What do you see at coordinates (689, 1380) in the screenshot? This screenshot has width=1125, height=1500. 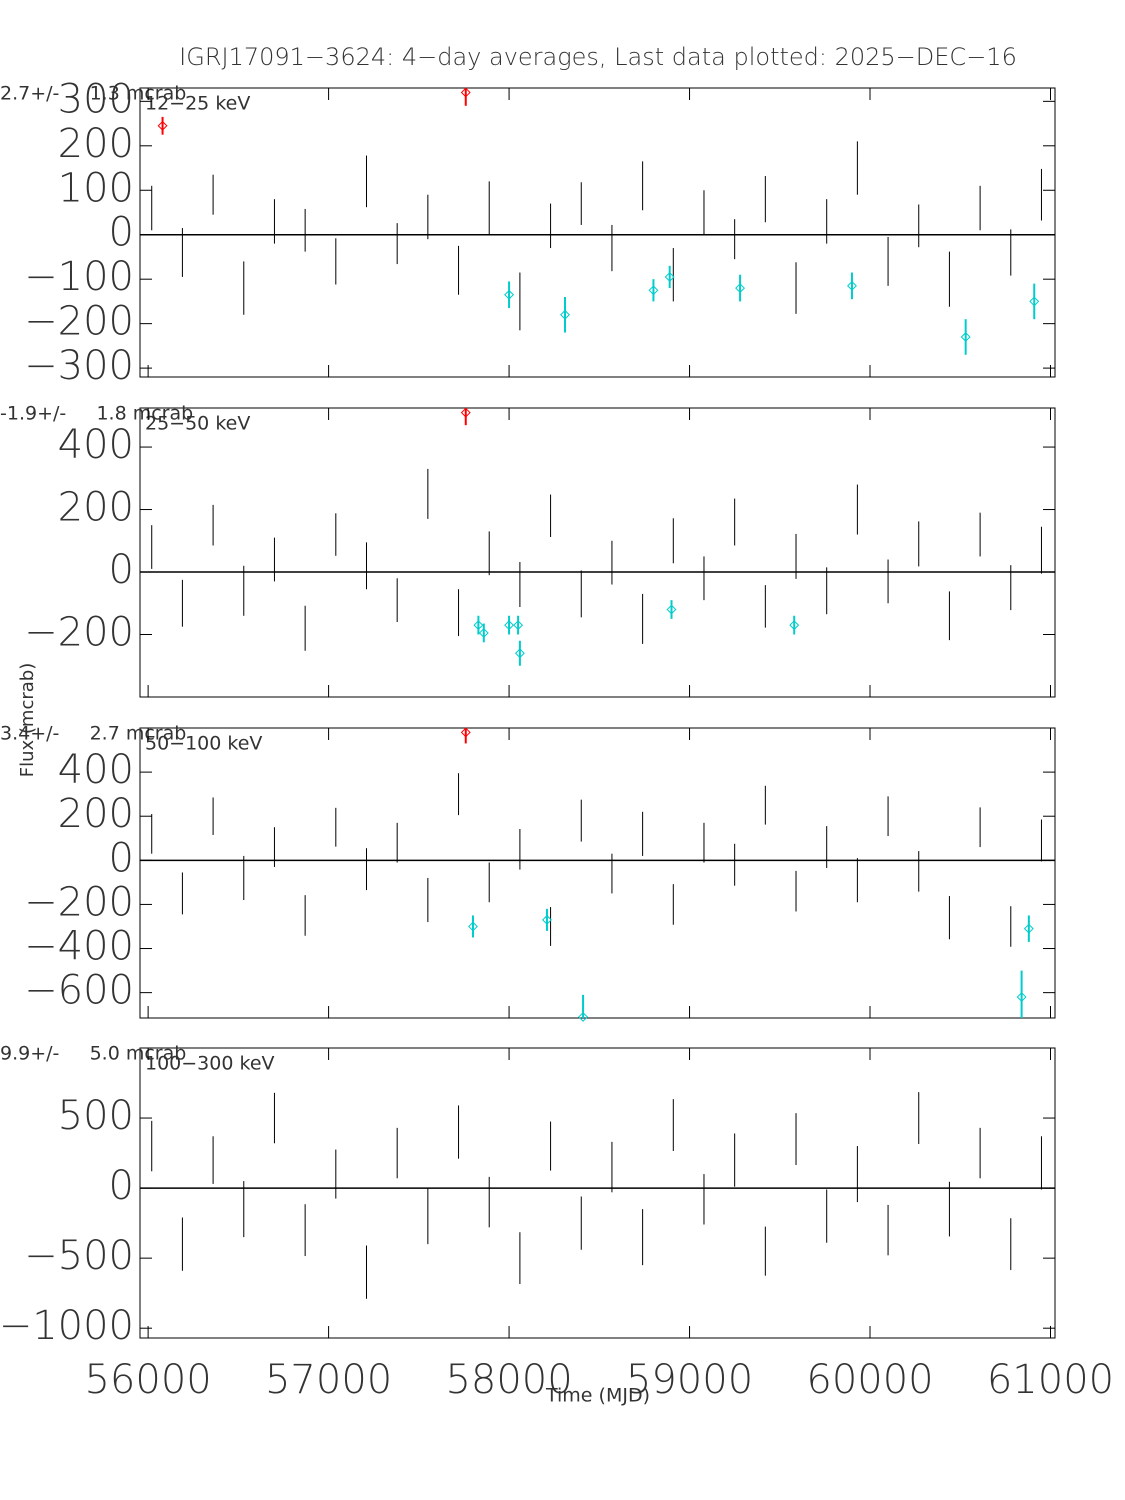 I see `x-tick-label: 59000` at bounding box center [689, 1380].